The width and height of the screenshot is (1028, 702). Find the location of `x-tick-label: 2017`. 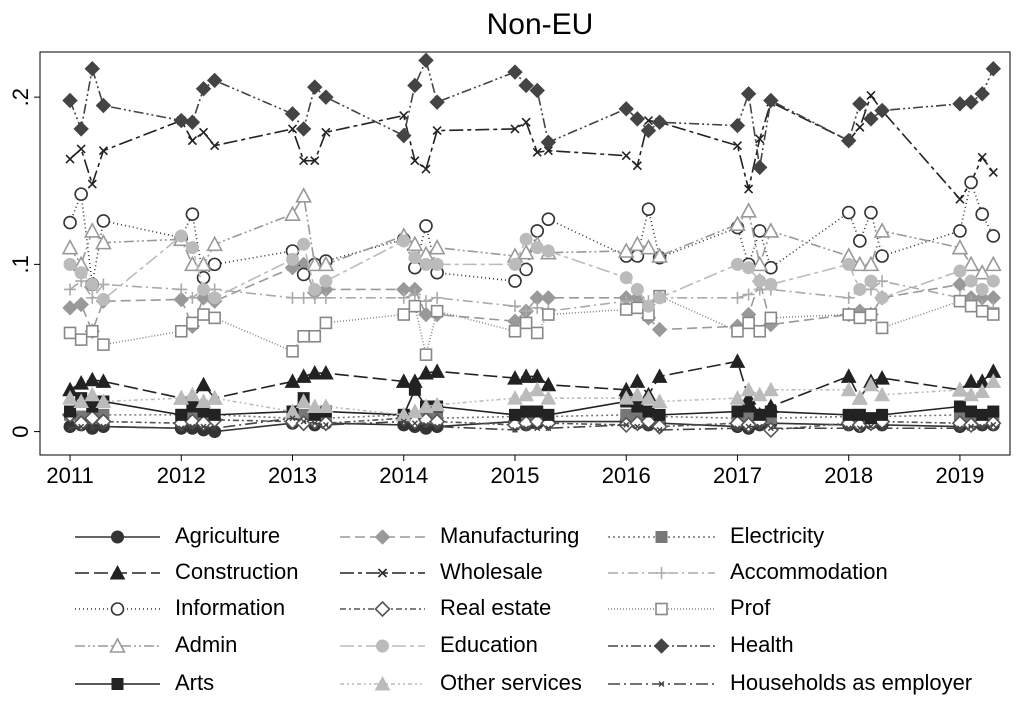

x-tick-label: 2017 is located at coordinates (737, 475).